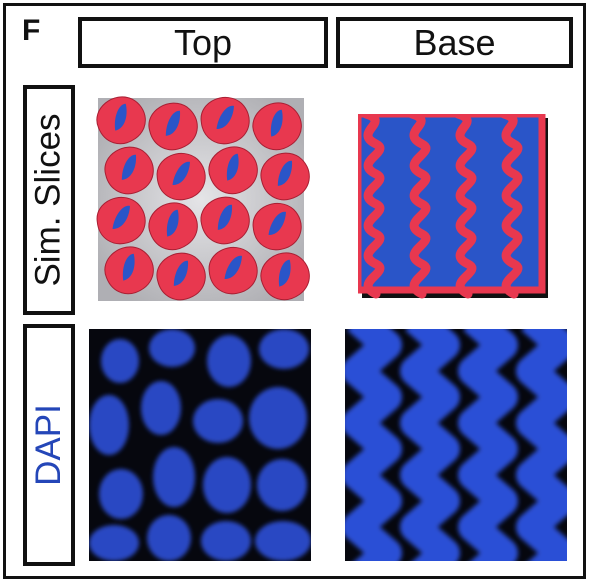  Describe the element at coordinates (31, 30) in the screenshot. I see `panel-letter: F` at that location.